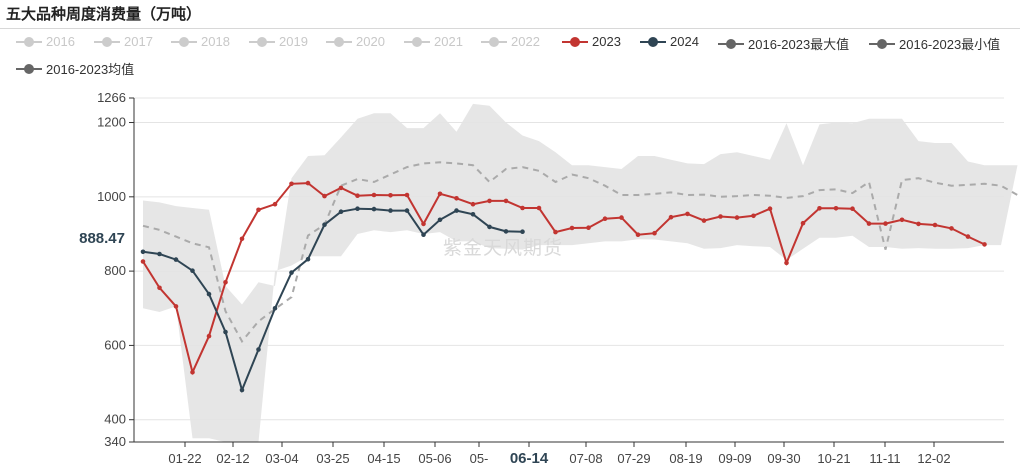 The image size is (1020, 467). What do you see at coordinates (90, 69) in the screenshot?
I see `legend-label: 2016-2023均值` at bounding box center [90, 69].